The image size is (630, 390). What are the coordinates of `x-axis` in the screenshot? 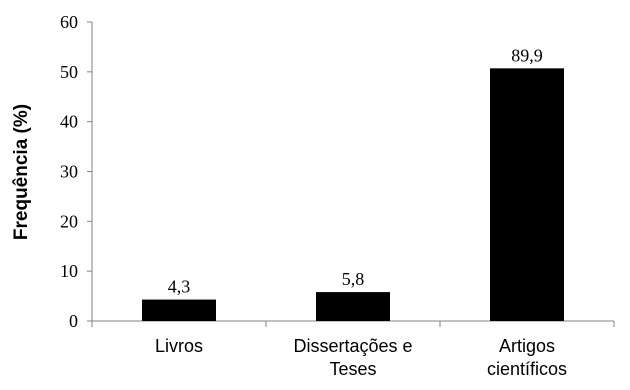 It's located at (353, 323).